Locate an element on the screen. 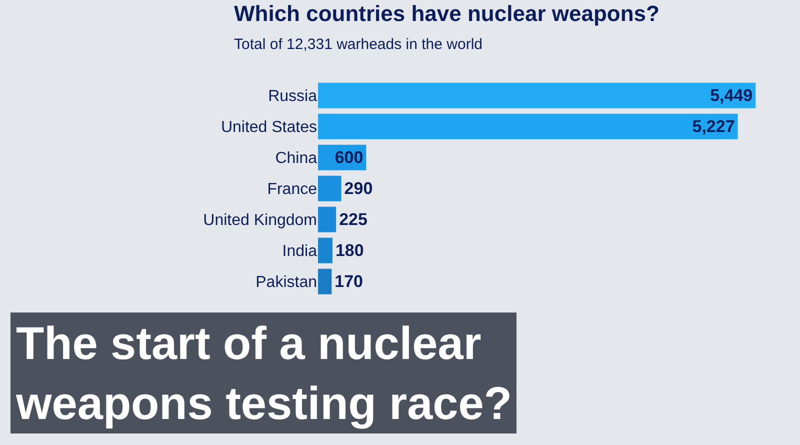  y-tick-label: Pakistan is located at coordinates (286, 283).